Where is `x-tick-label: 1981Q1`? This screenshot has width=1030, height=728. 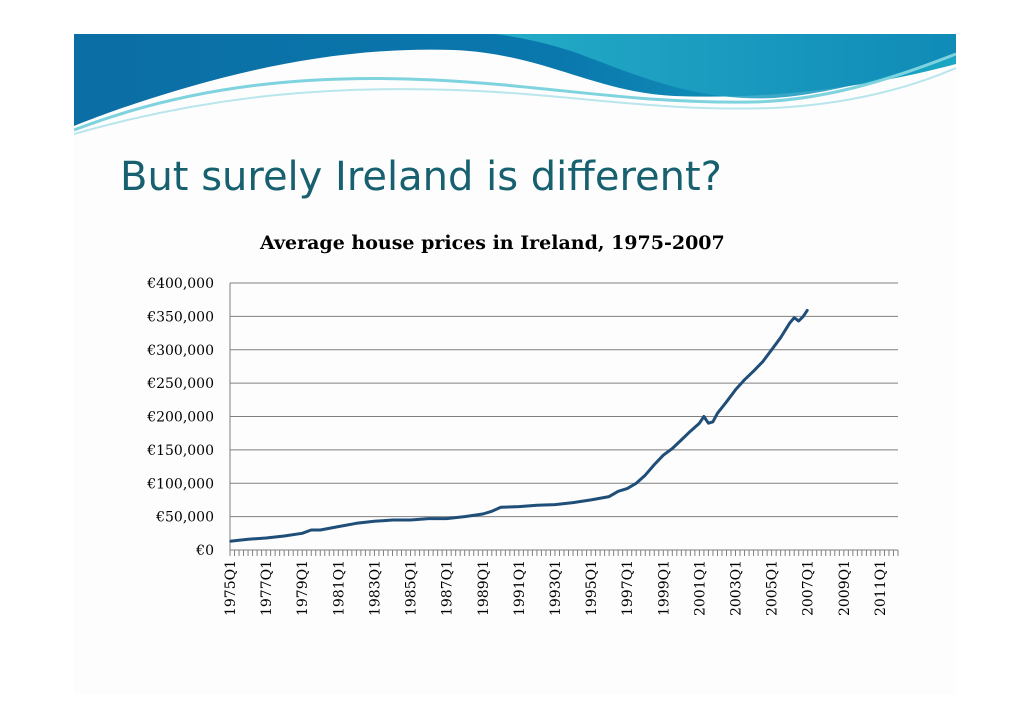
x-tick-label: 1981Q1 is located at coordinates (339, 588).